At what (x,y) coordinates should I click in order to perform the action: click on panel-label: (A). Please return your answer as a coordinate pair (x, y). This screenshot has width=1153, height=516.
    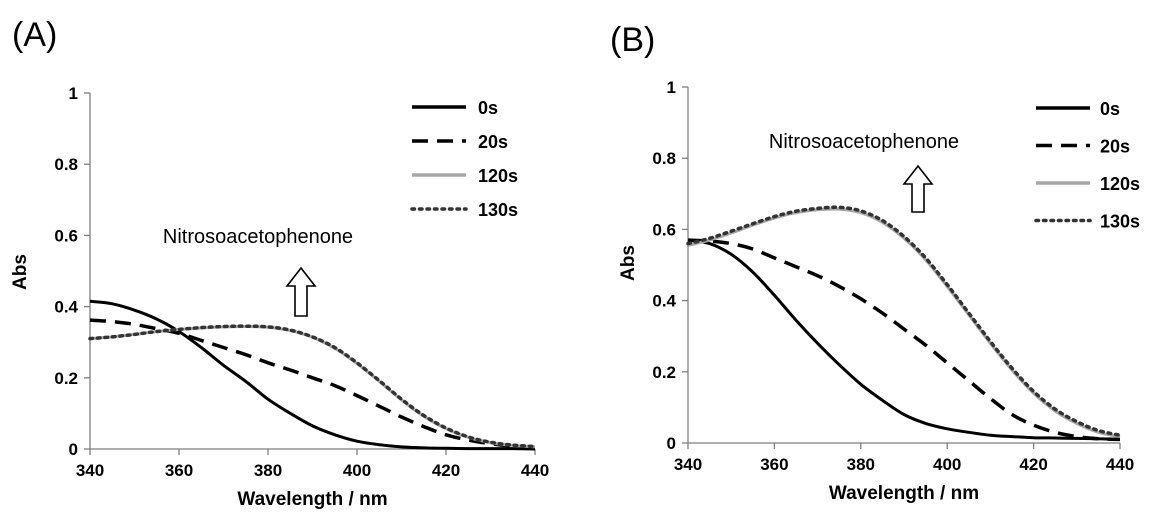
    Looking at the image, I should click on (34, 35).